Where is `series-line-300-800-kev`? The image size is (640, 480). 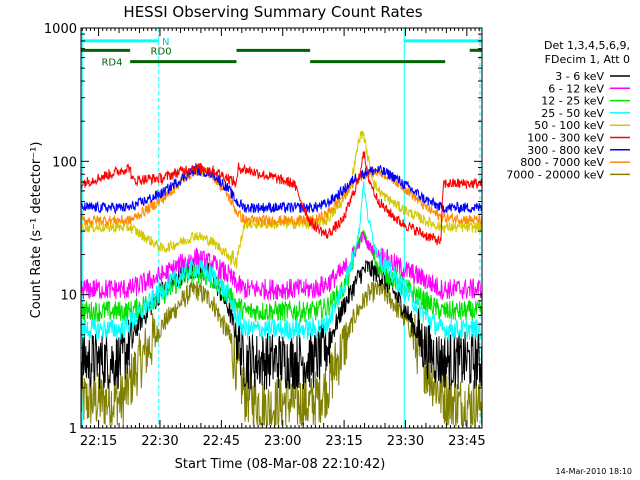
series-line-300-800-kev is located at coordinates (281, 189).